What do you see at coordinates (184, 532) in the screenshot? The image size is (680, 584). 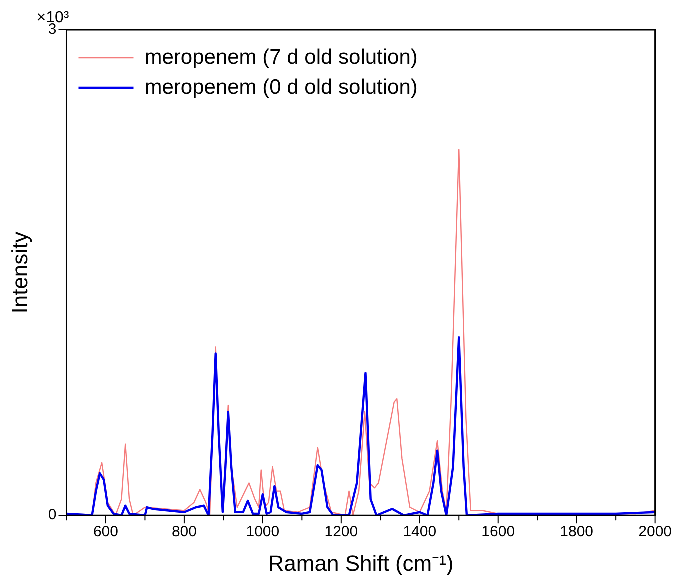 I see `x-tick-label: 800` at bounding box center [184, 532].